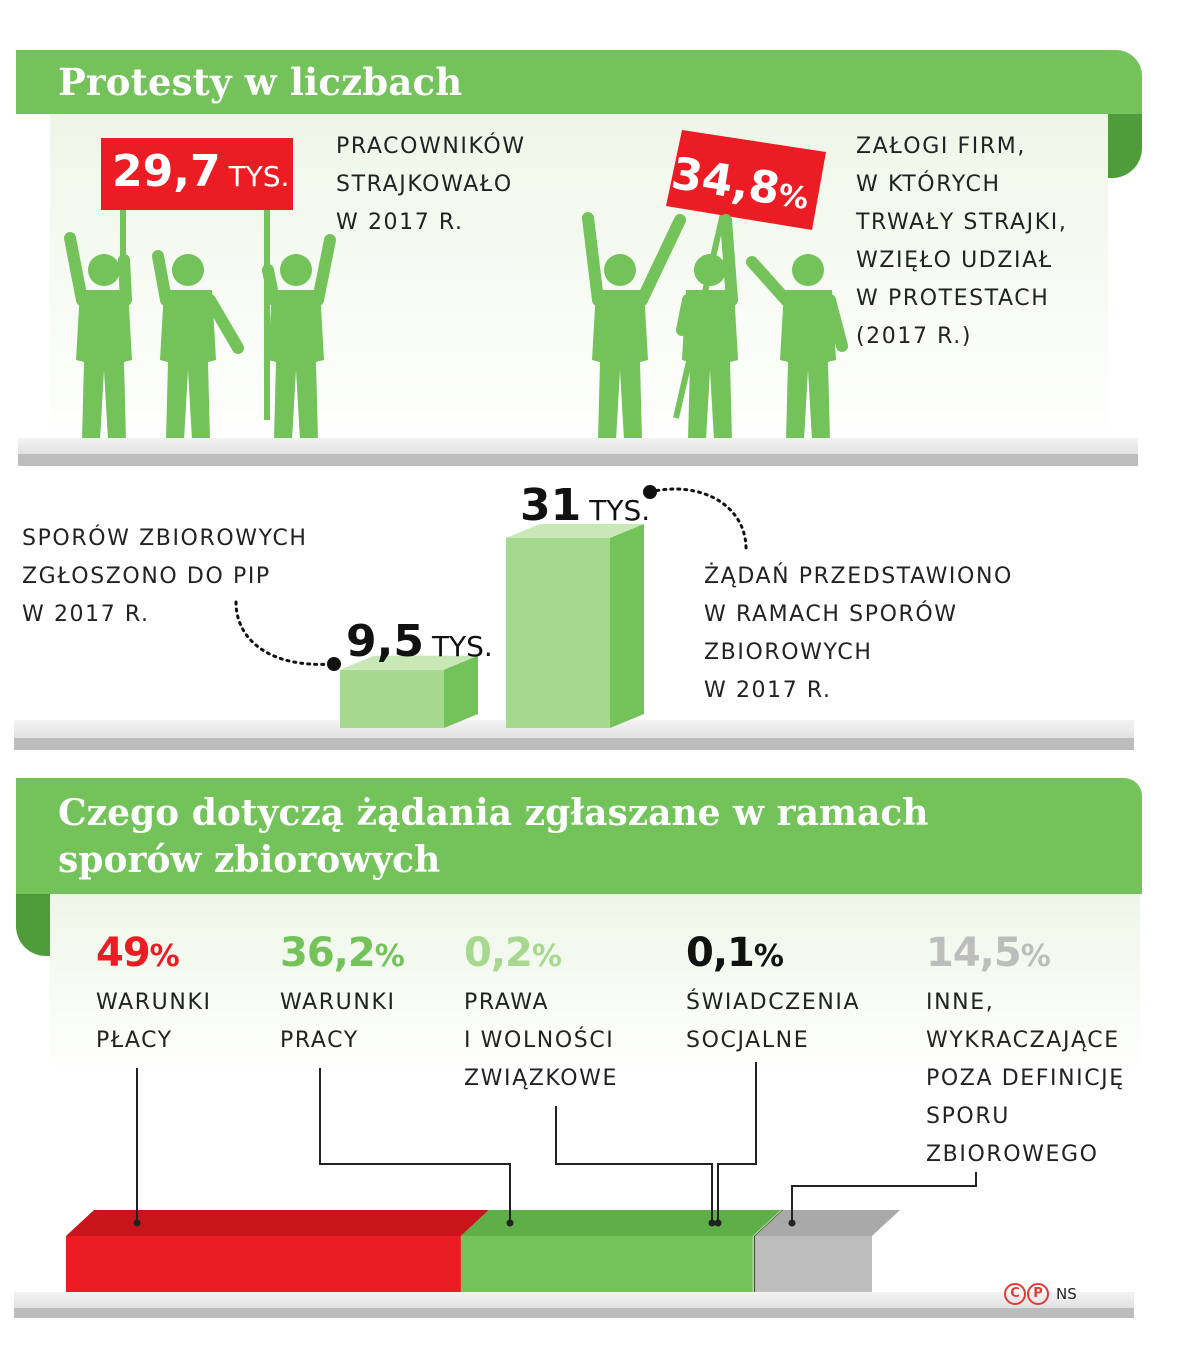 This screenshot has width=1200, height=1366. I want to click on caption-line: I WOLNOŚCI, so click(539, 1040).